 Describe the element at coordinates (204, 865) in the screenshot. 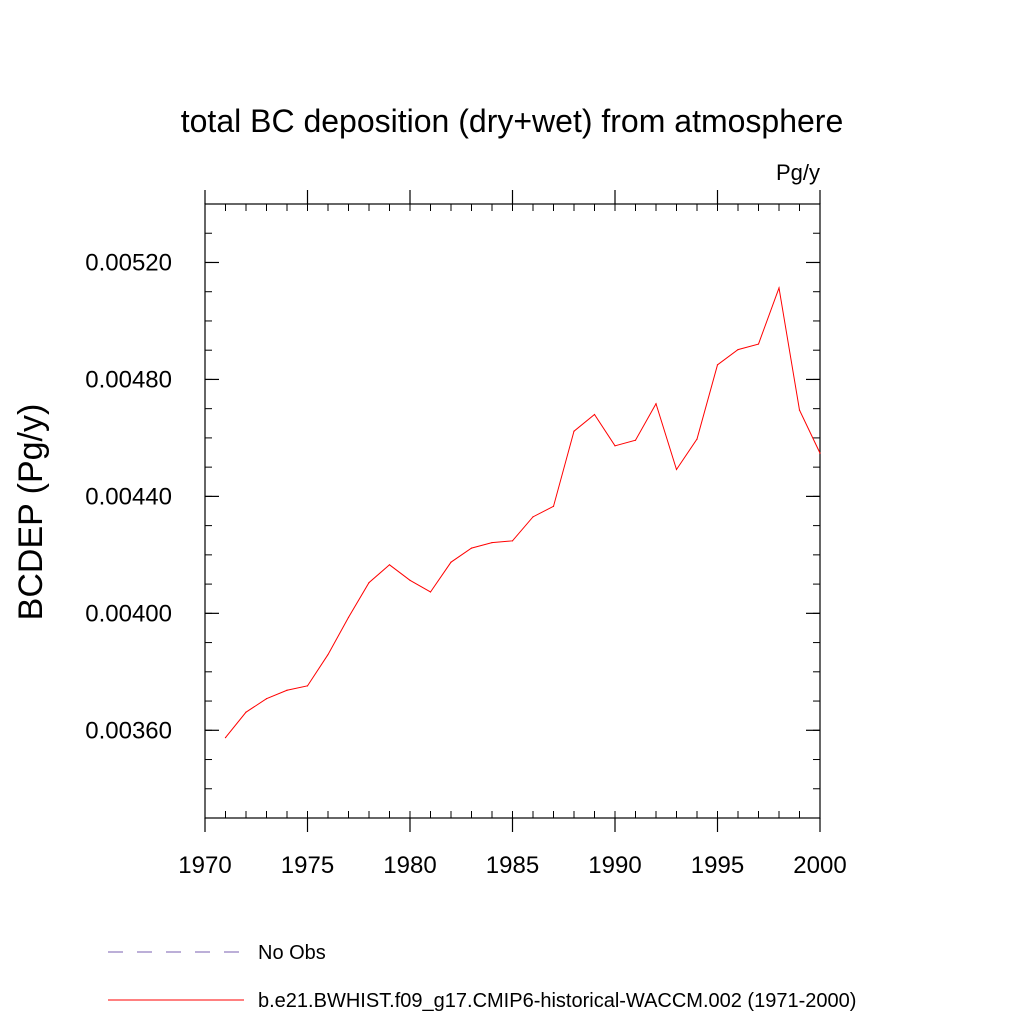

I see `x-tick-label: 1970` at that location.